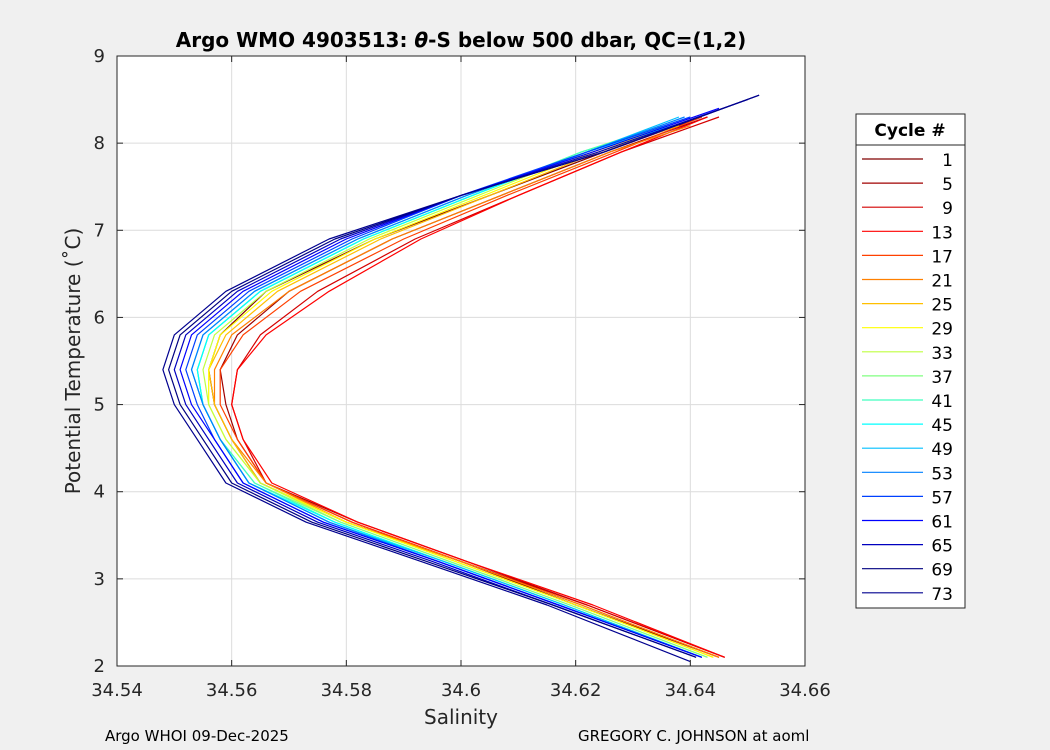 Image resolution: width=1050 pixels, height=750 pixels. What do you see at coordinates (99, 56) in the screenshot?
I see `y-tick-label: 9` at bounding box center [99, 56].